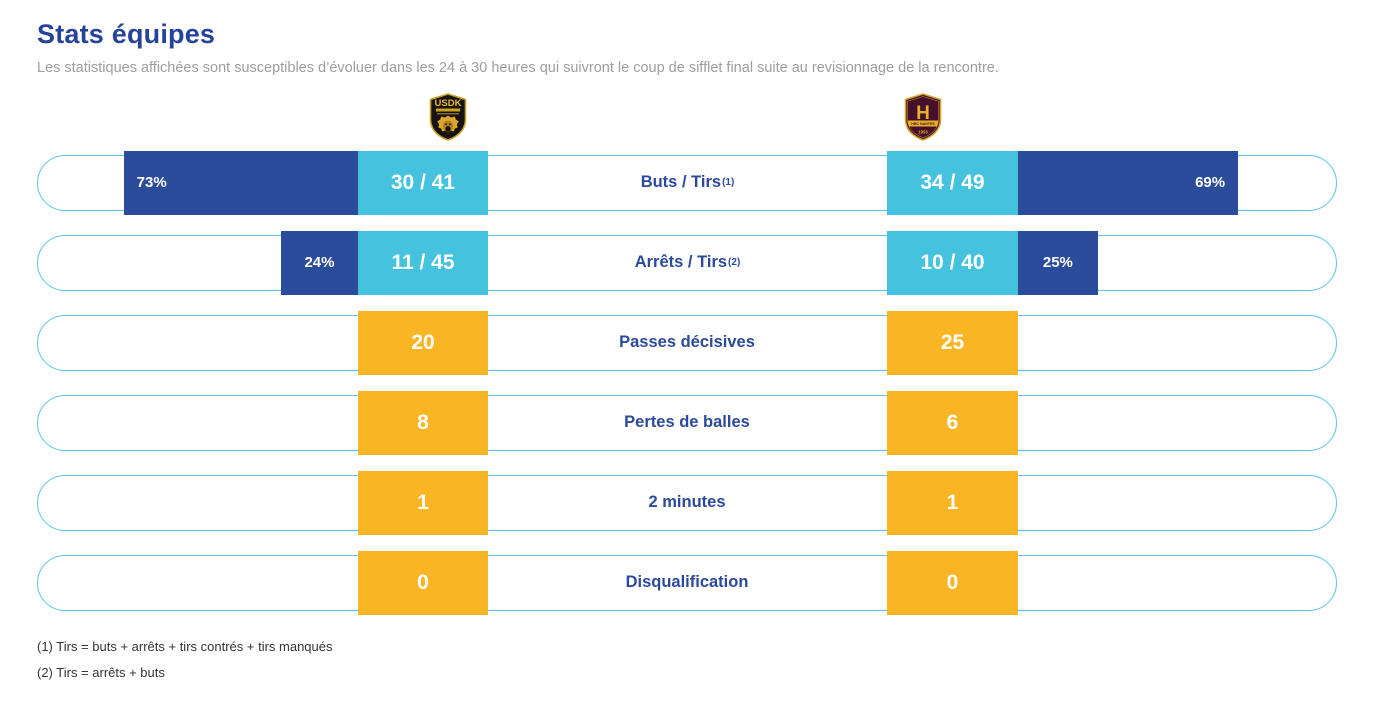  What do you see at coordinates (423, 262) in the screenshot?
I see `home-value: 11 / 45` at bounding box center [423, 262].